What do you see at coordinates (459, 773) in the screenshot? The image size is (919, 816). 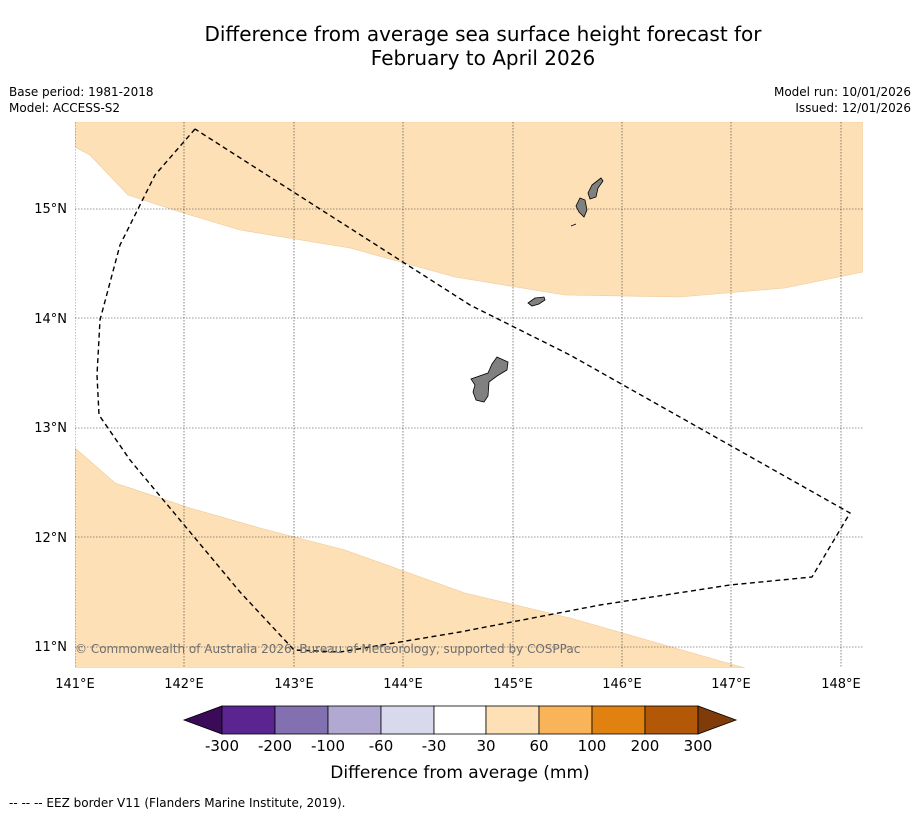 I see `colorbar-title: Difference from average (mm)` at bounding box center [459, 773].